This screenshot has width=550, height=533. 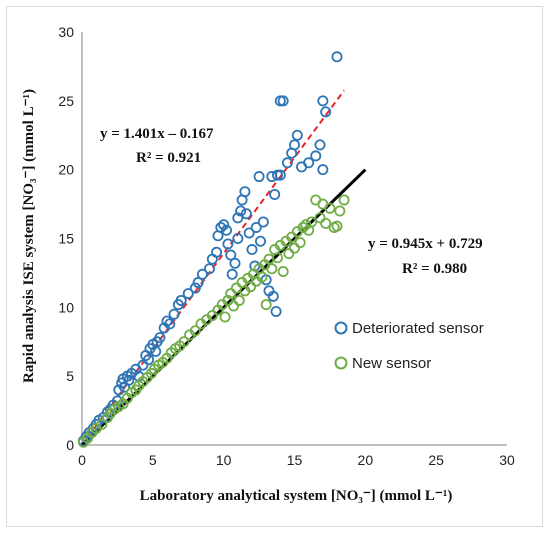 I want to click on legend-marker-deteriorated, so click(x=341, y=328).